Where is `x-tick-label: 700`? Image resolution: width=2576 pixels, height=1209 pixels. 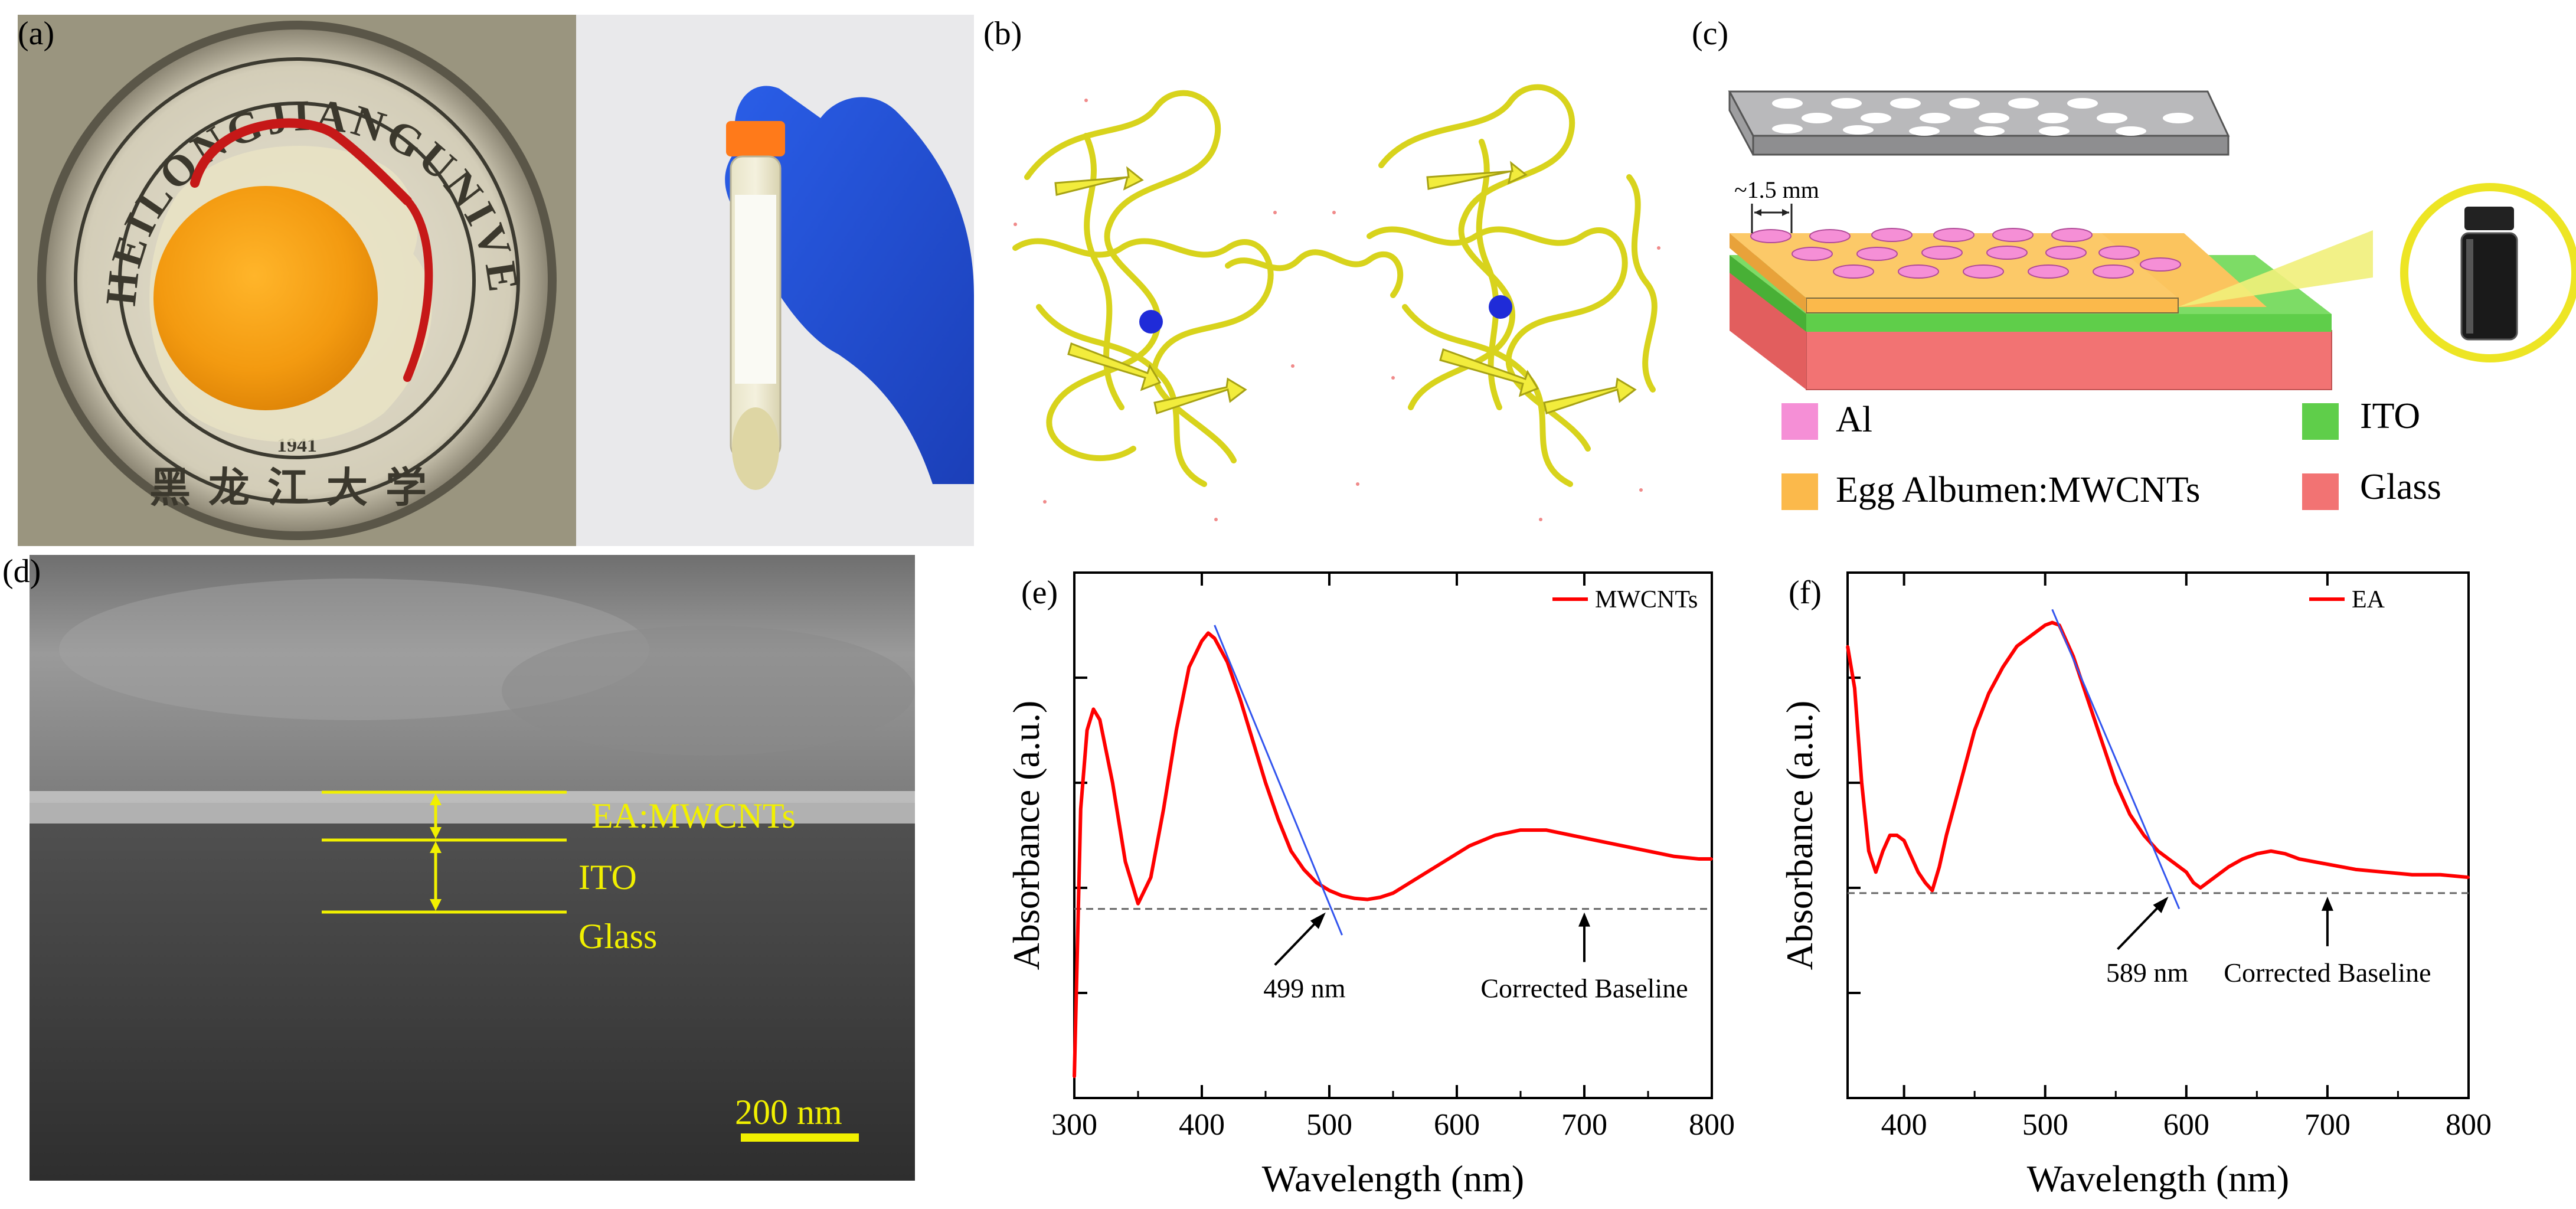 x-tick-label: 700 is located at coordinates (2327, 1125).